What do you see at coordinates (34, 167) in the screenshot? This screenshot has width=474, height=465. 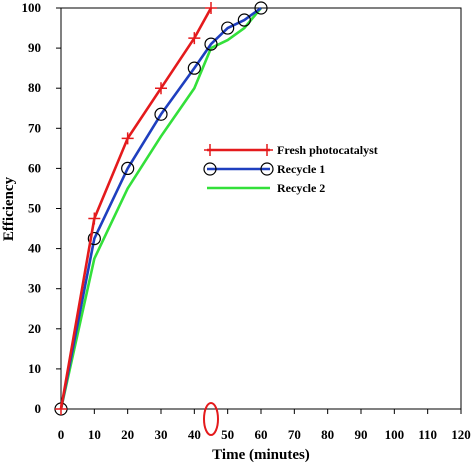 I see `y-tick-label: 60` at bounding box center [34, 167].